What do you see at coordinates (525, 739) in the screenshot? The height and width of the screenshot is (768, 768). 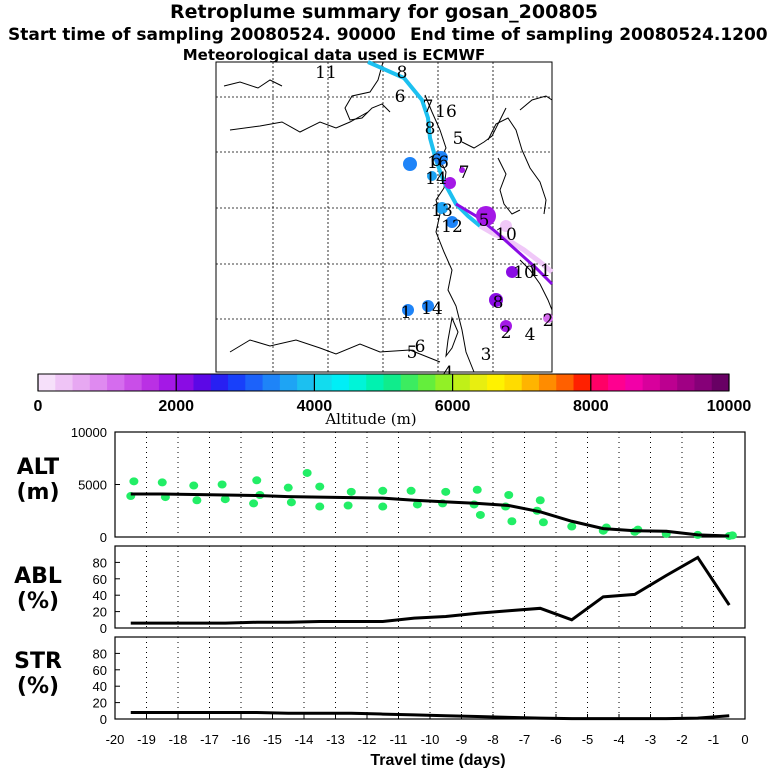 I see `x-tick-label: -7` at bounding box center [525, 739].